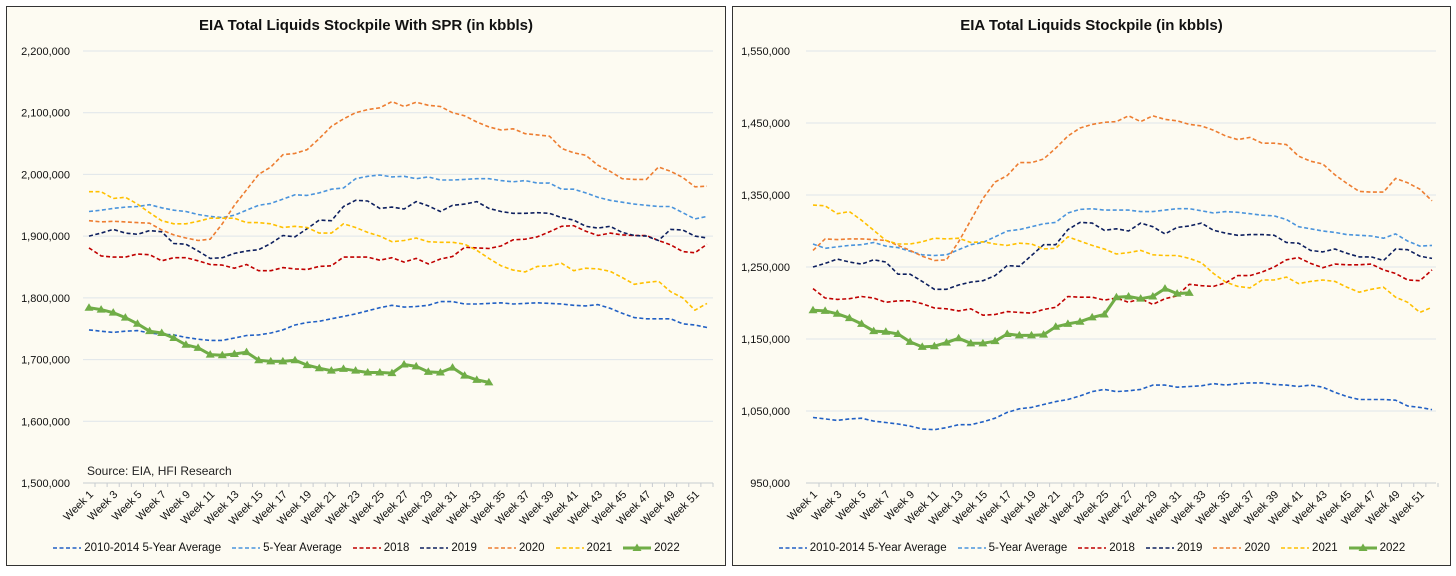  What do you see at coordinates (1091, 25) in the screenshot?
I see `chart-title: EIA Total Liquids Stockpile (in kbbls)` at bounding box center [1091, 25].